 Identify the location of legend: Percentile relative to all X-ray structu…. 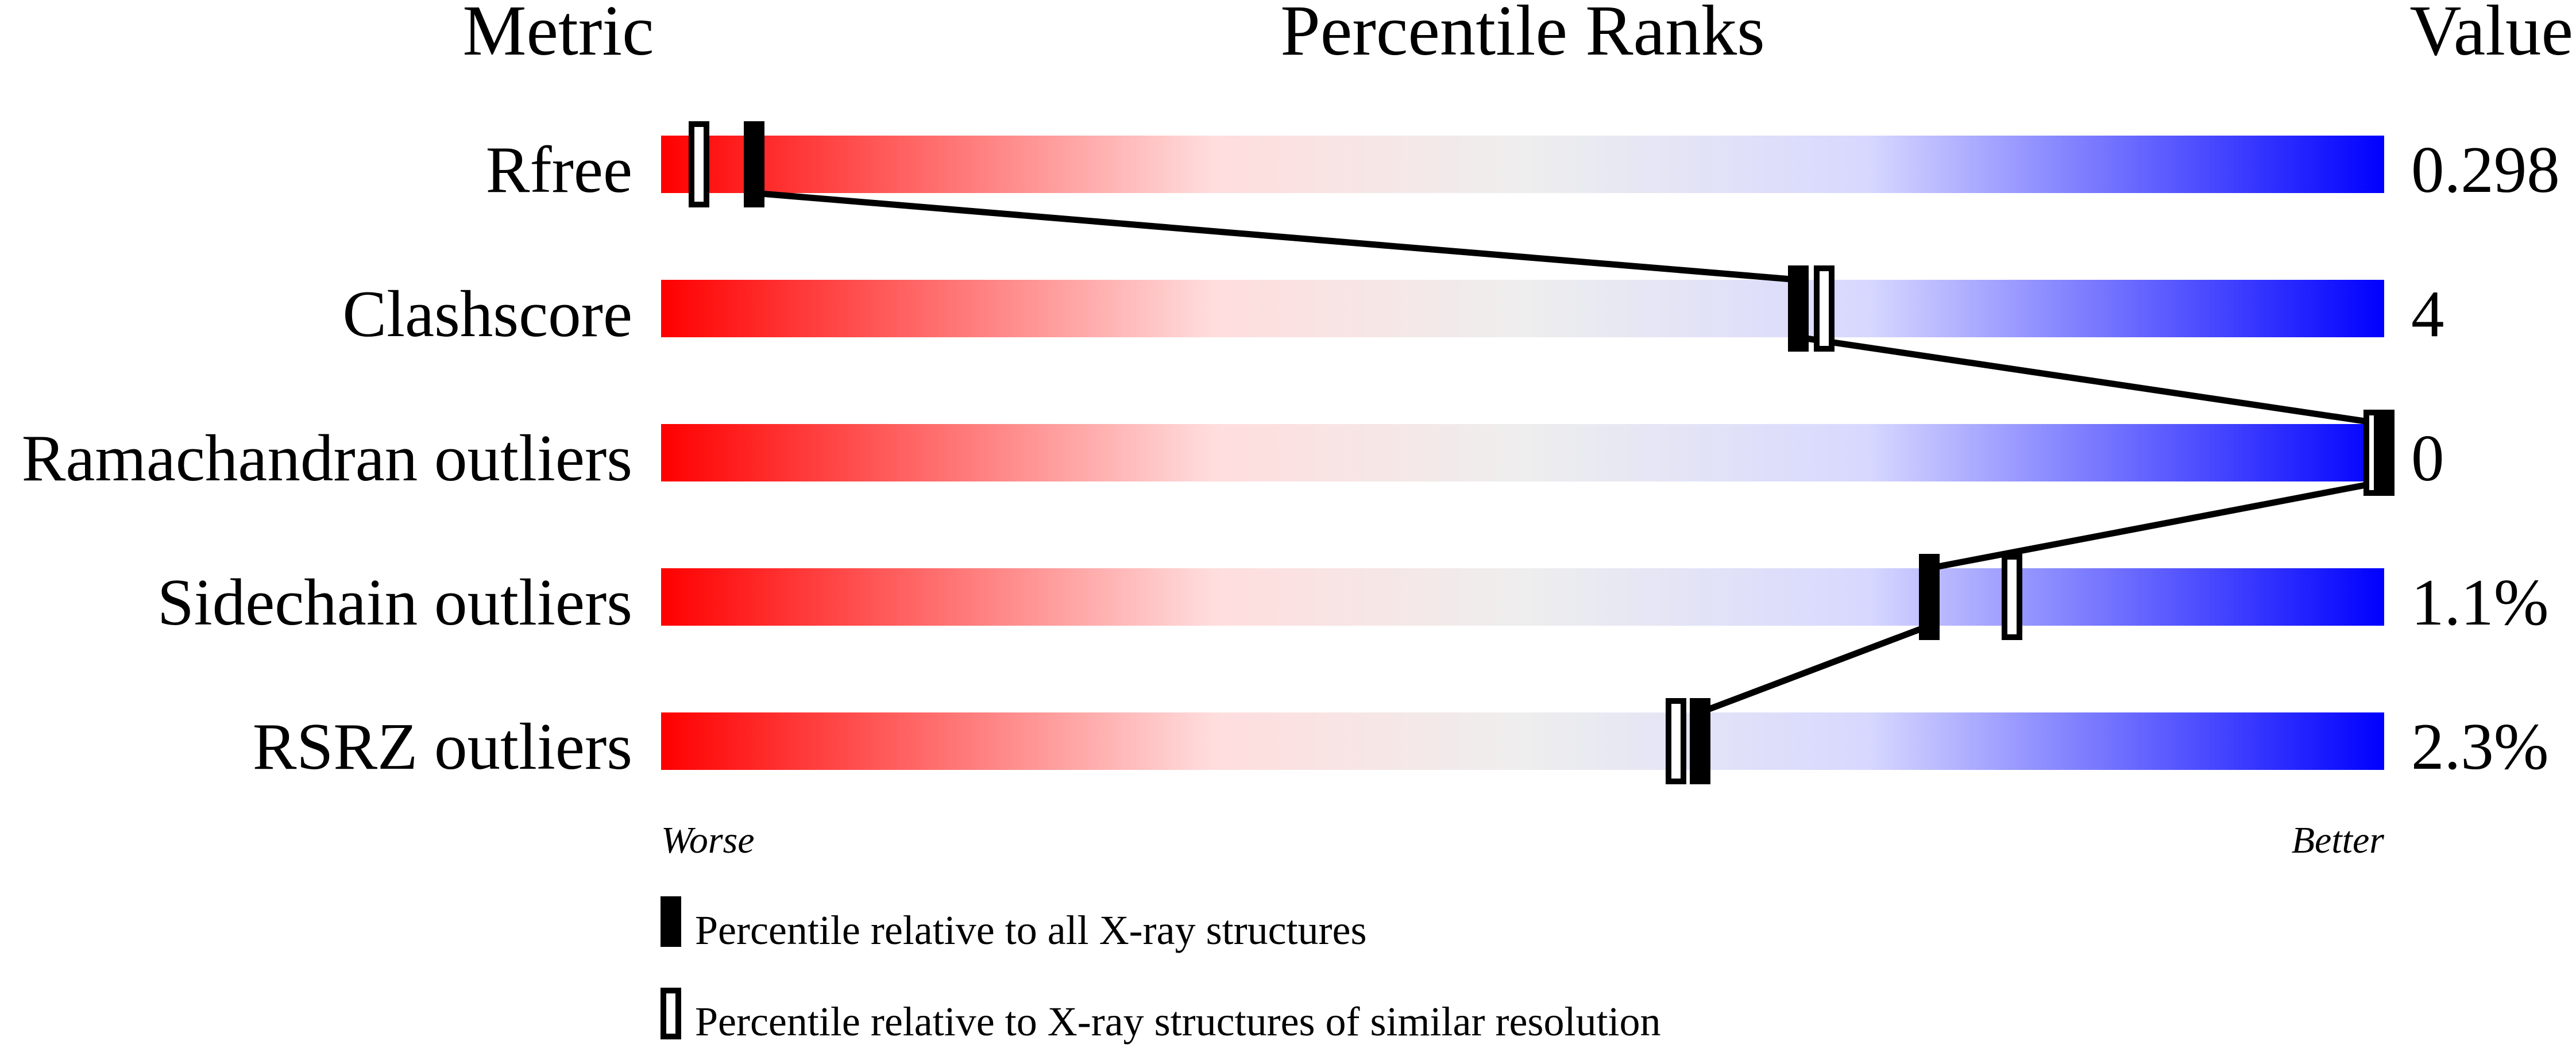
(1160, 971).